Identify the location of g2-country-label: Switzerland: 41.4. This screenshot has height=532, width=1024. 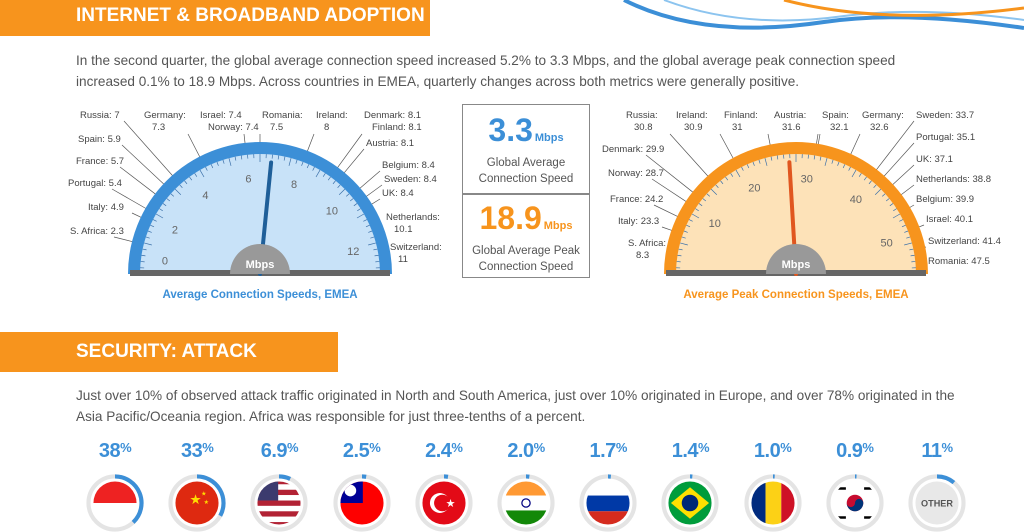
(964, 241).